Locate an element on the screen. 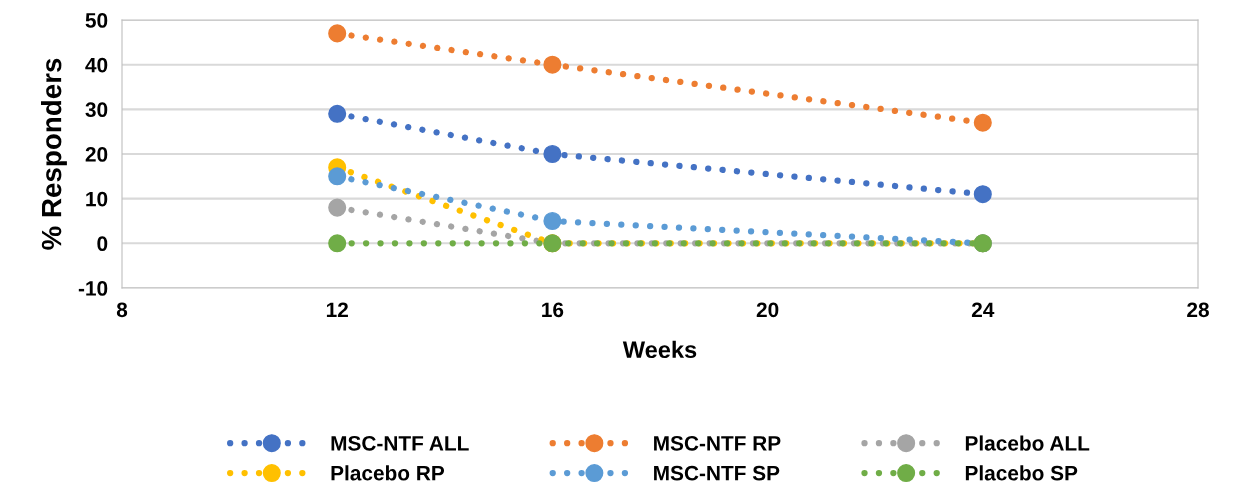 The width and height of the screenshot is (1238, 500). legend-label: MSC-NTF RP is located at coordinates (717, 443).